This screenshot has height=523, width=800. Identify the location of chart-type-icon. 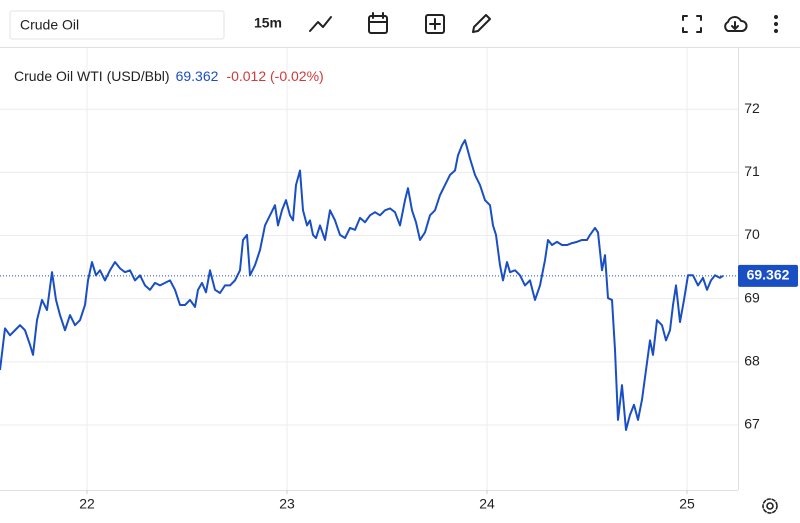
(320, 24).